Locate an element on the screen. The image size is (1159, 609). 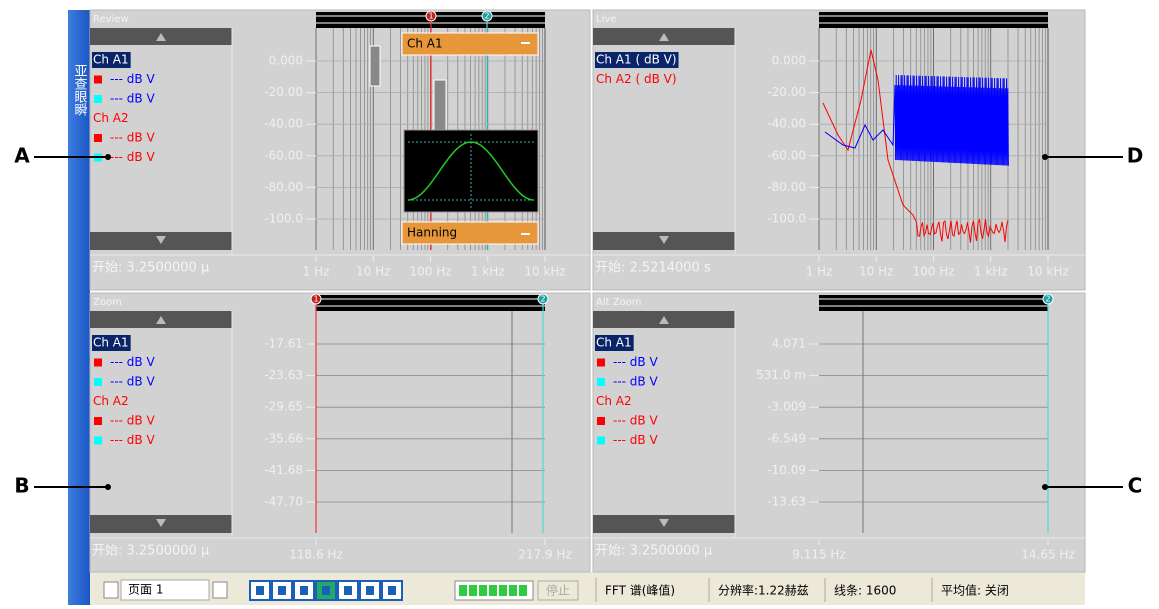
overlay-btn is located at coordinates (525, 234).